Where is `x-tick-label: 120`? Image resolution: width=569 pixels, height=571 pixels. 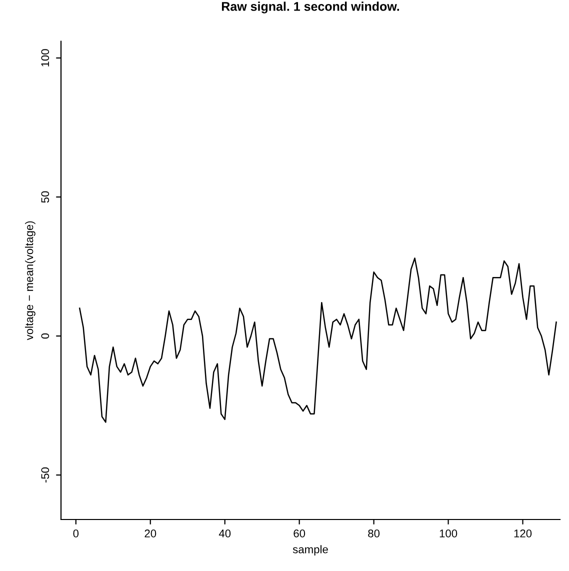 x-tick-label: 120 is located at coordinates (523, 534).